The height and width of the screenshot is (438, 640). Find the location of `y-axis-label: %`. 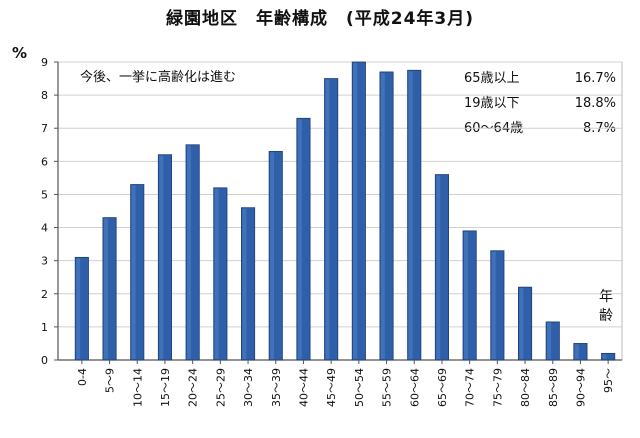

y-axis-label: % is located at coordinates (20, 53).